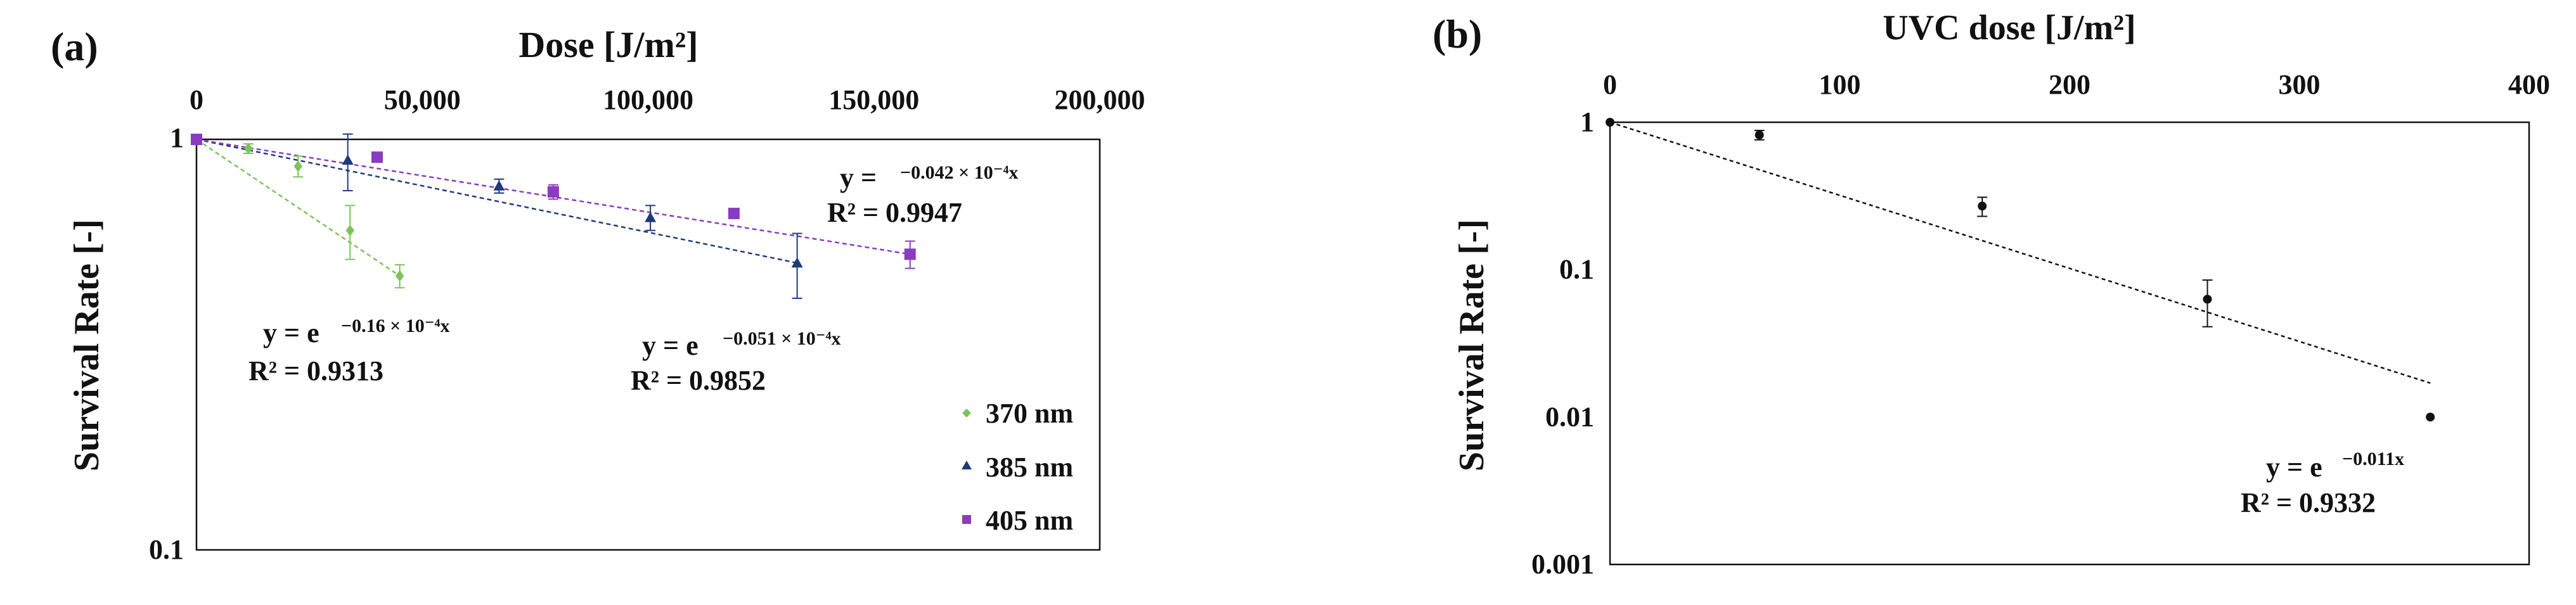  Describe the element at coordinates (1576, 269) in the screenshot. I see `panel-b-ytick-label-0.1: 0.1` at that location.